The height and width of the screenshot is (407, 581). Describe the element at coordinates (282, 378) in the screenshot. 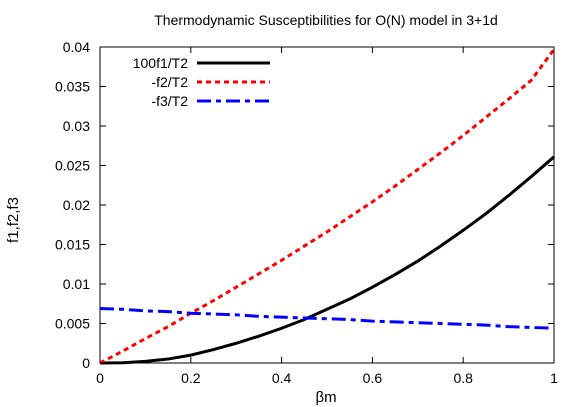

I see `x-tick-label: 0.4` at that location.